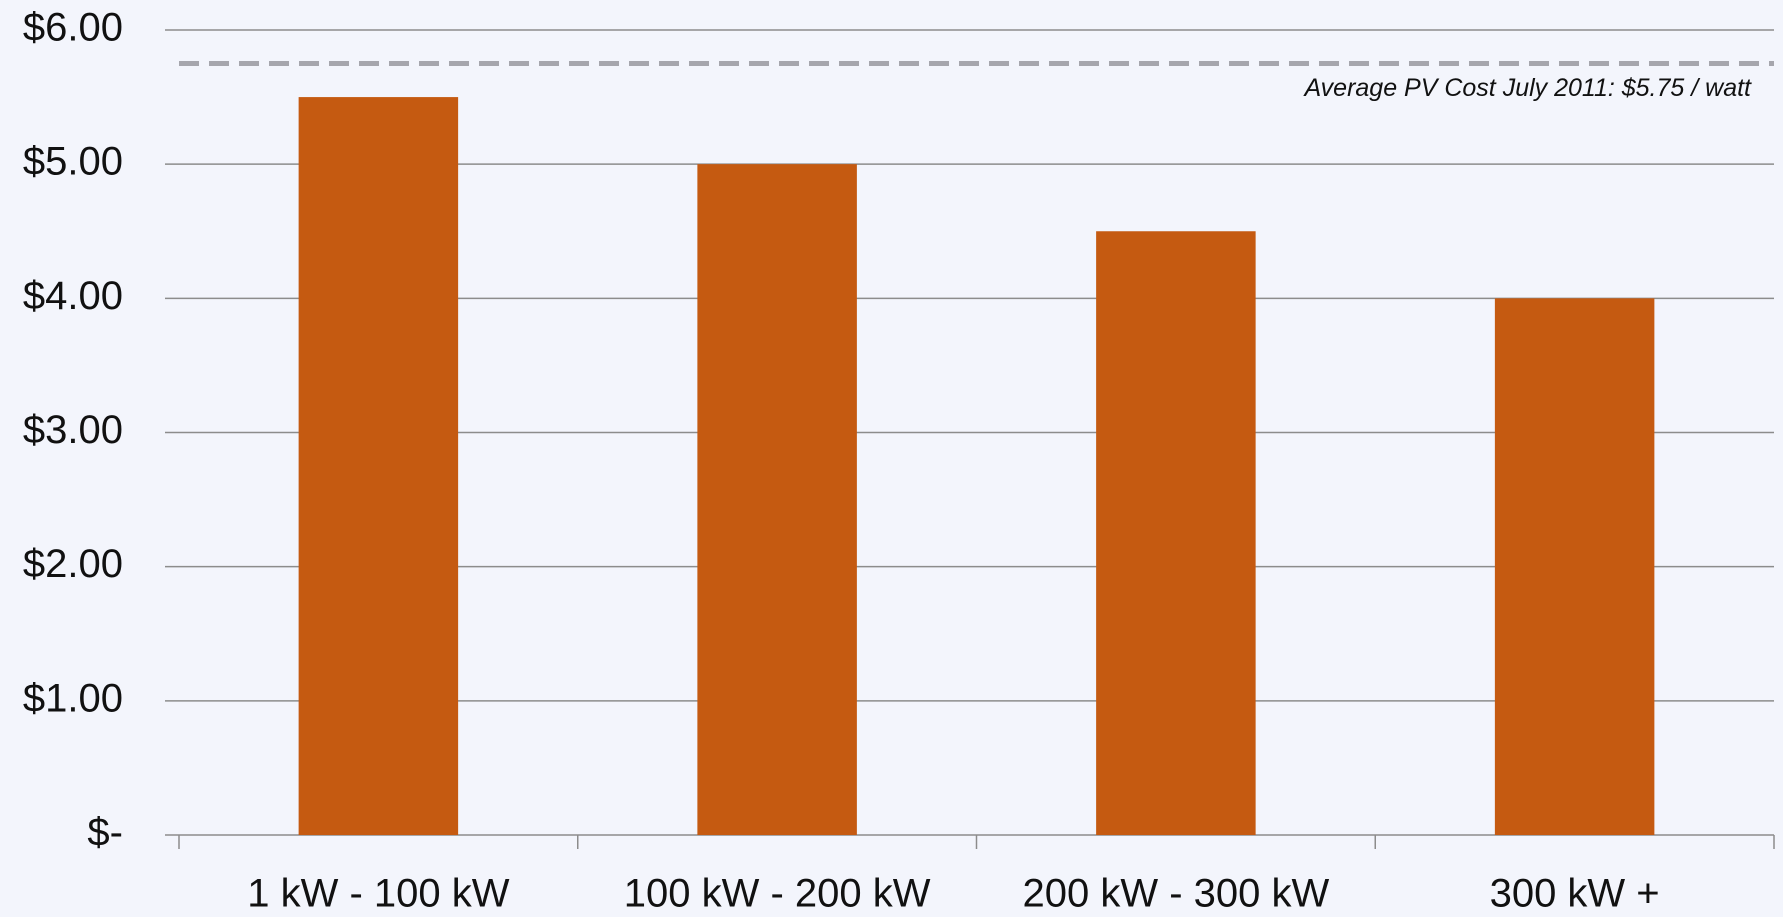 The image size is (1783, 917). Describe the element at coordinates (73, 698) in the screenshot. I see `y-tick-label: $1.00` at that location.